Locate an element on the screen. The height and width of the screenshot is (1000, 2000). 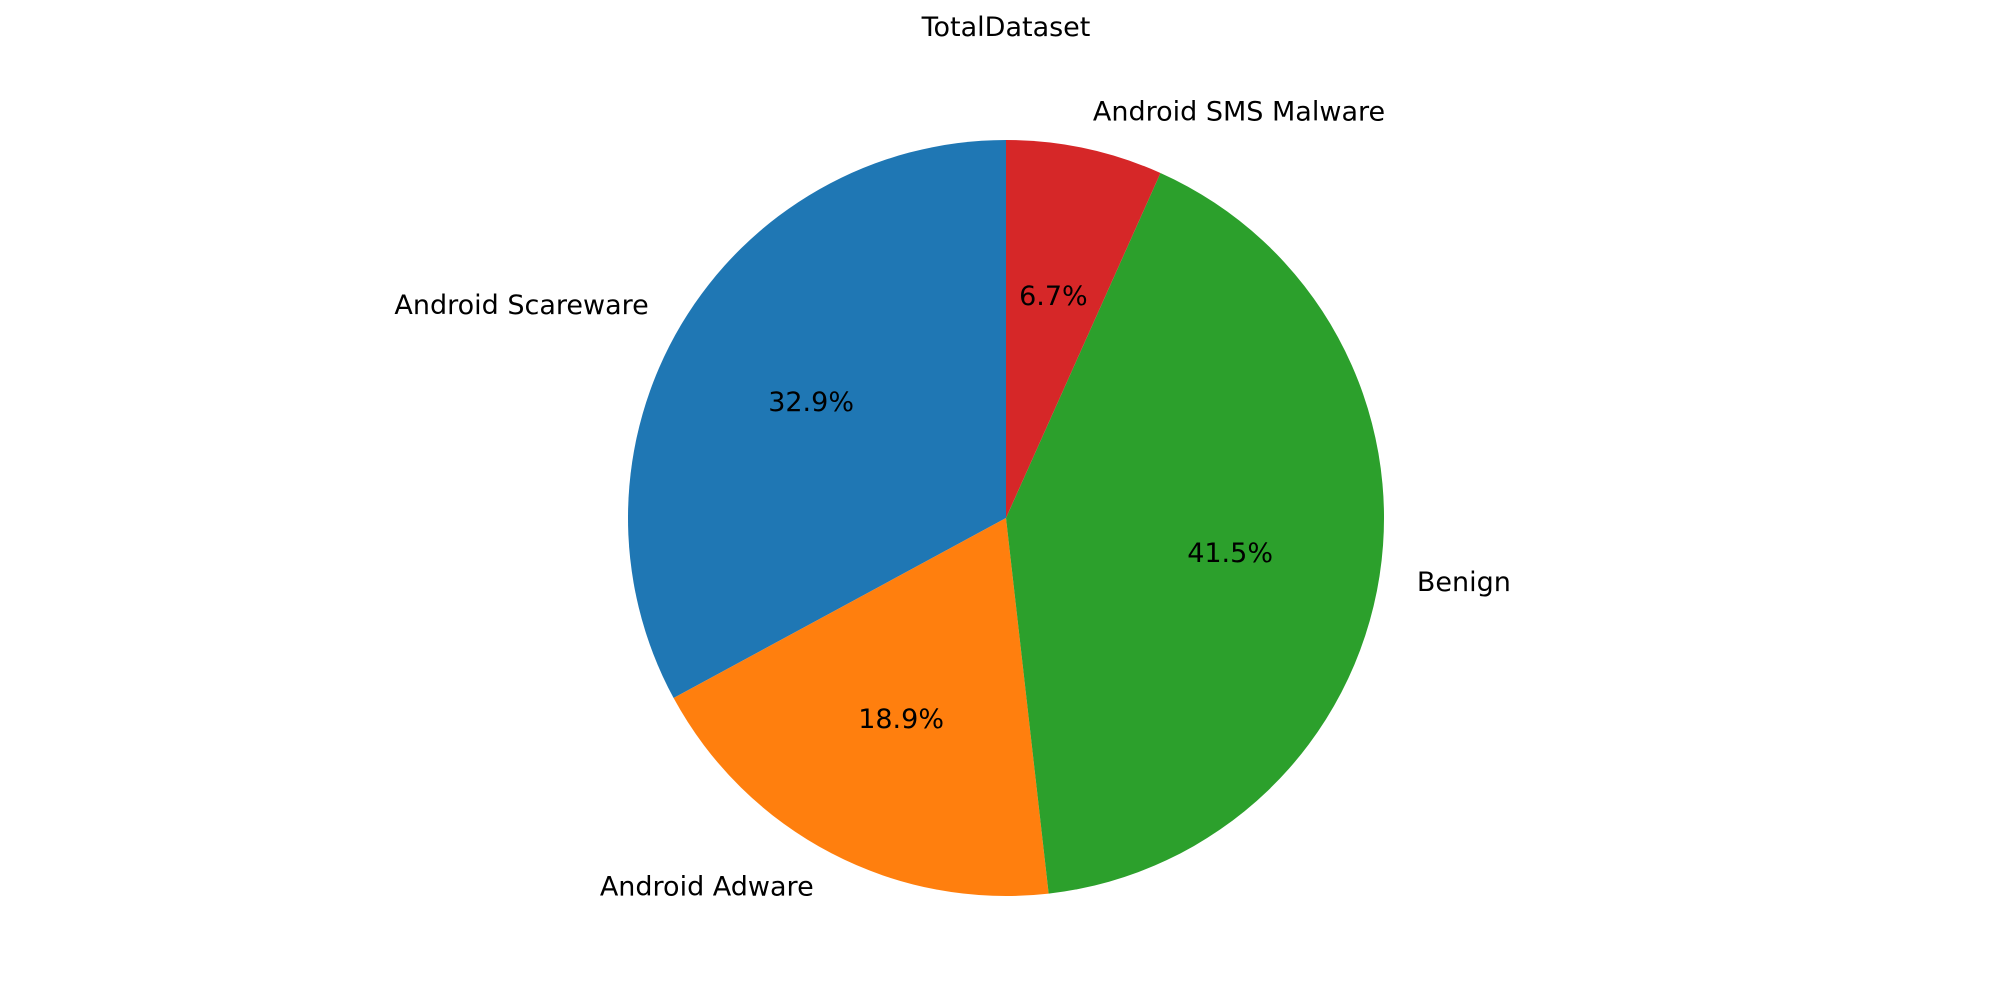
slice-label: Android SMS Malware is located at coordinates (1239, 111).